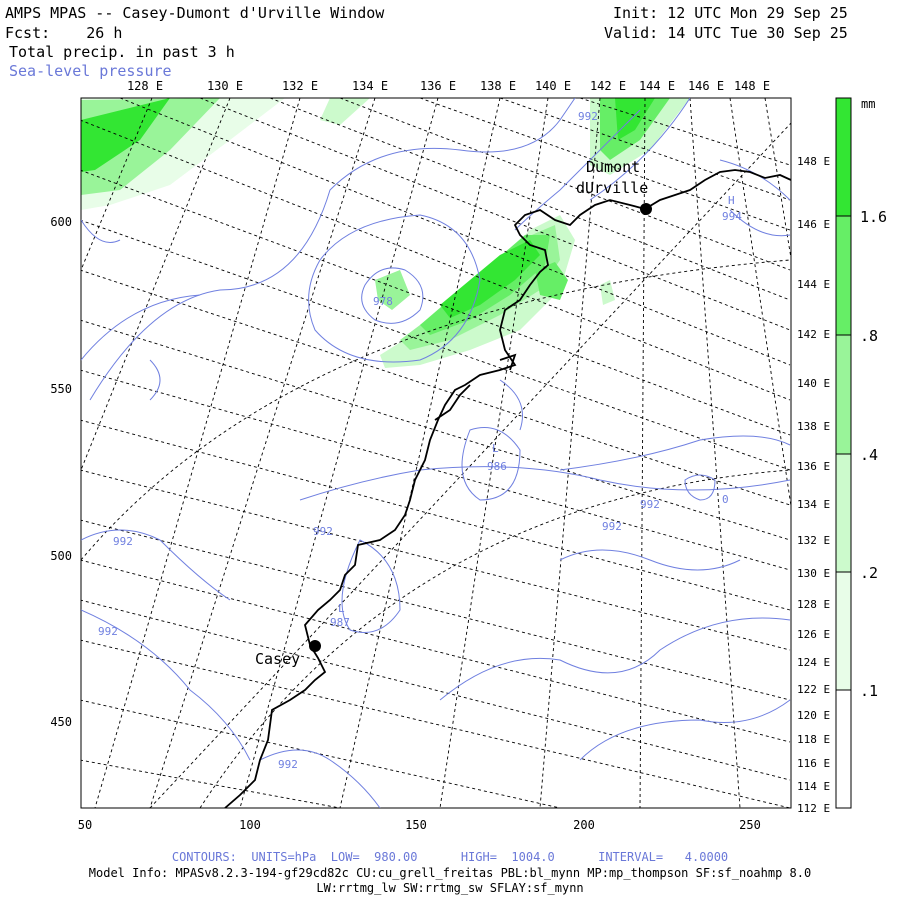 The image size is (900, 900). I want to click on pressure-label: 978, so click(383, 301).